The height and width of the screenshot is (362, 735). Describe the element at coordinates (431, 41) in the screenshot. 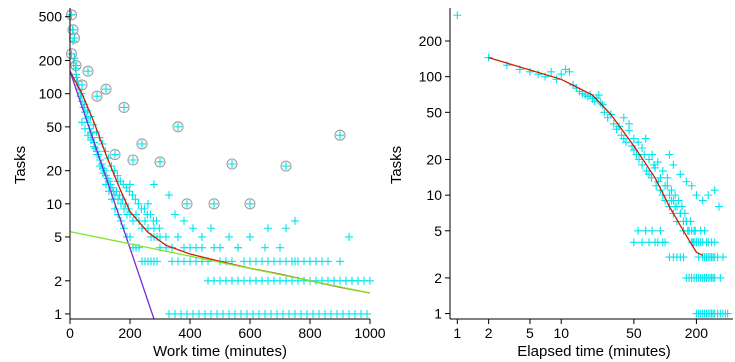

I see `right-y-tick-label: 200` at that location.